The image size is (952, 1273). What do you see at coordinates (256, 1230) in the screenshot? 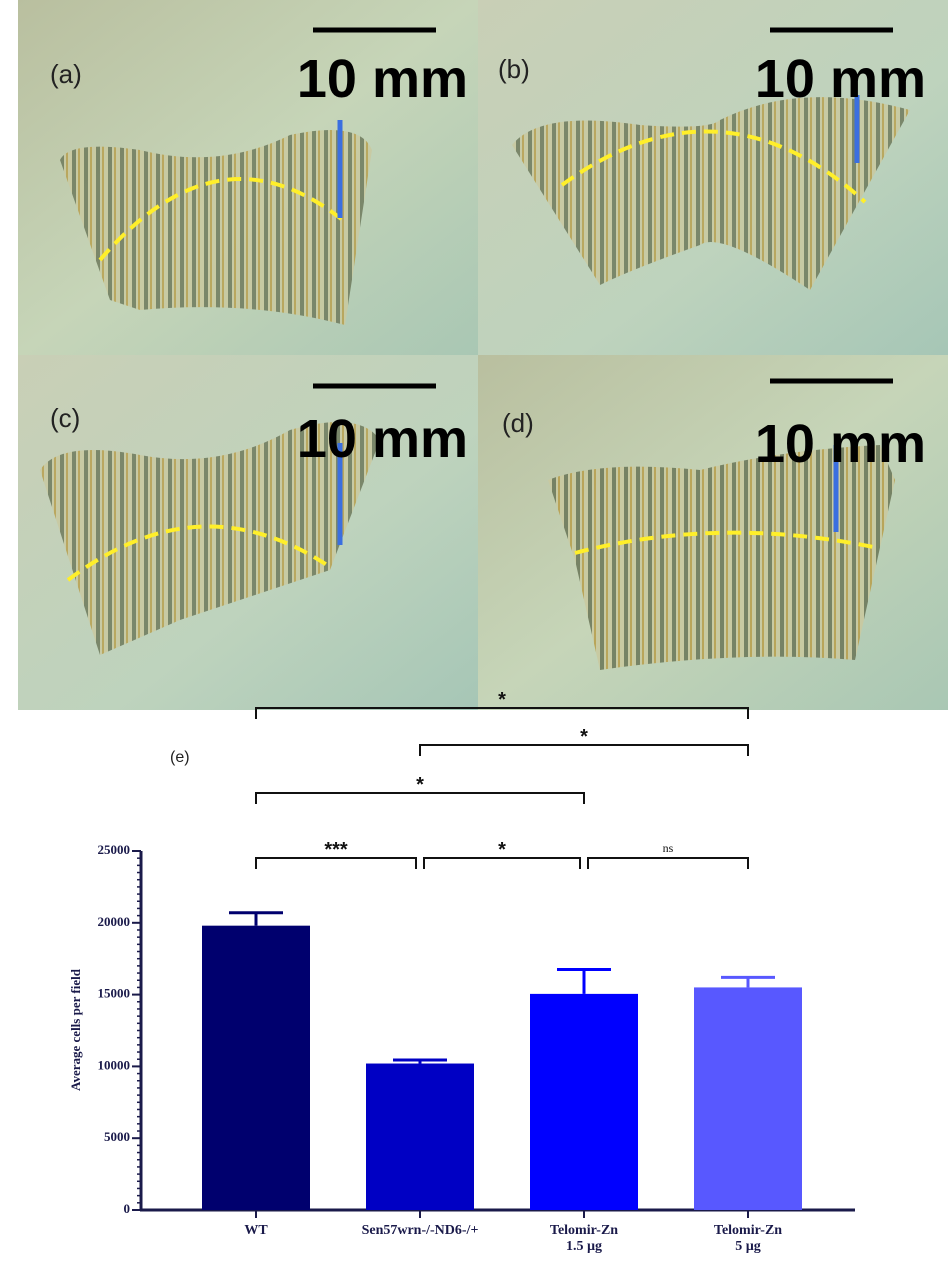
I see `x-tick-label: WT` at bounding box center [256, 1230].